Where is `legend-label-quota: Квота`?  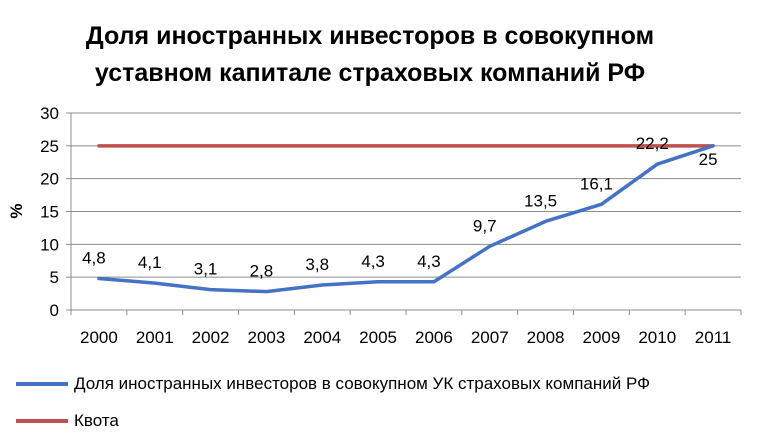
legend-label-quota: Квота is located at coordinates (96, 420).